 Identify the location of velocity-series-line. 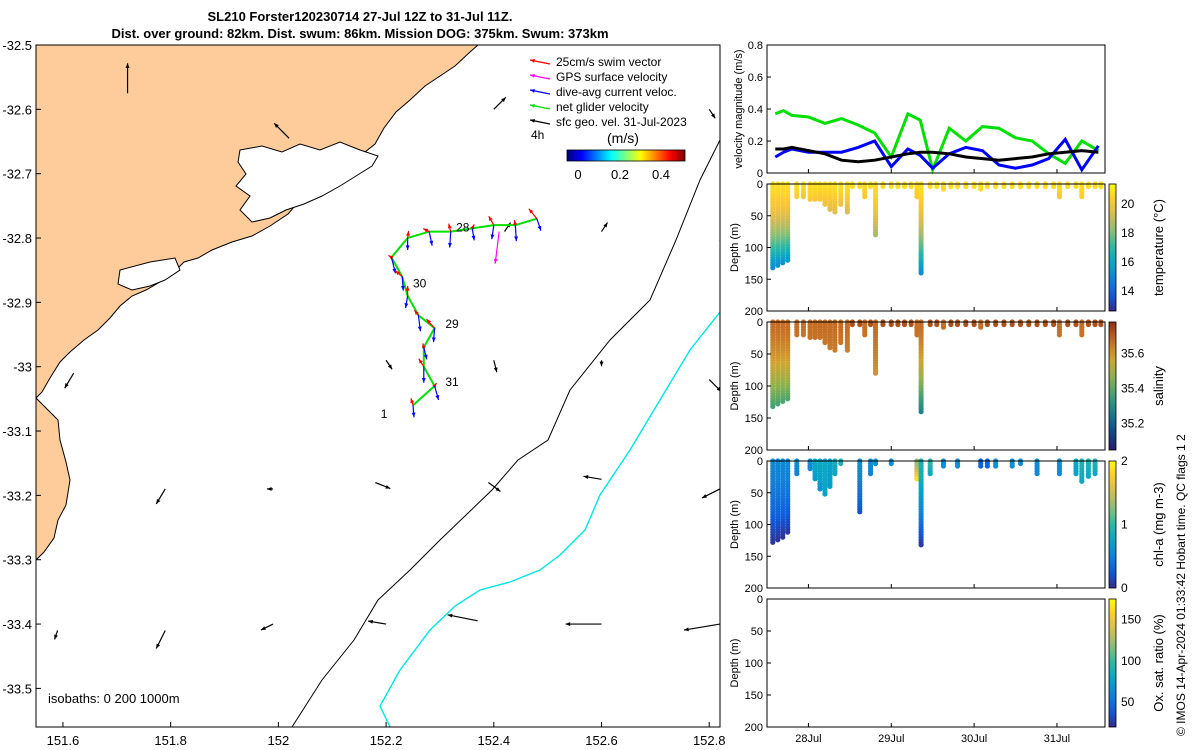
(937, 141).